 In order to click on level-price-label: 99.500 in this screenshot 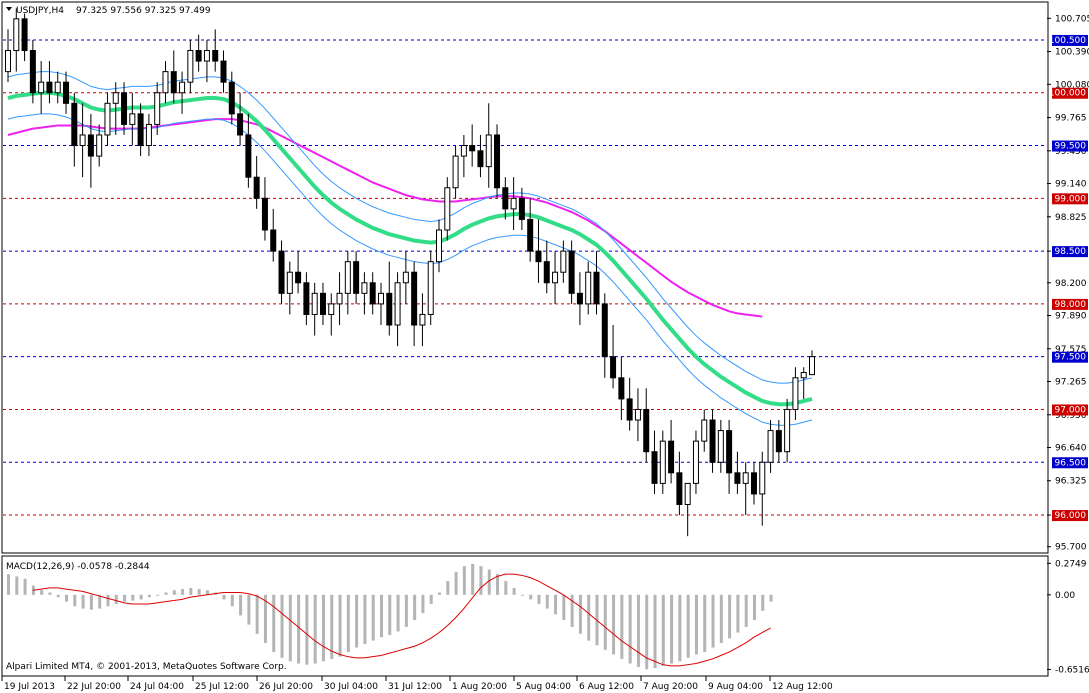, I will do `click(1071, 147)`.